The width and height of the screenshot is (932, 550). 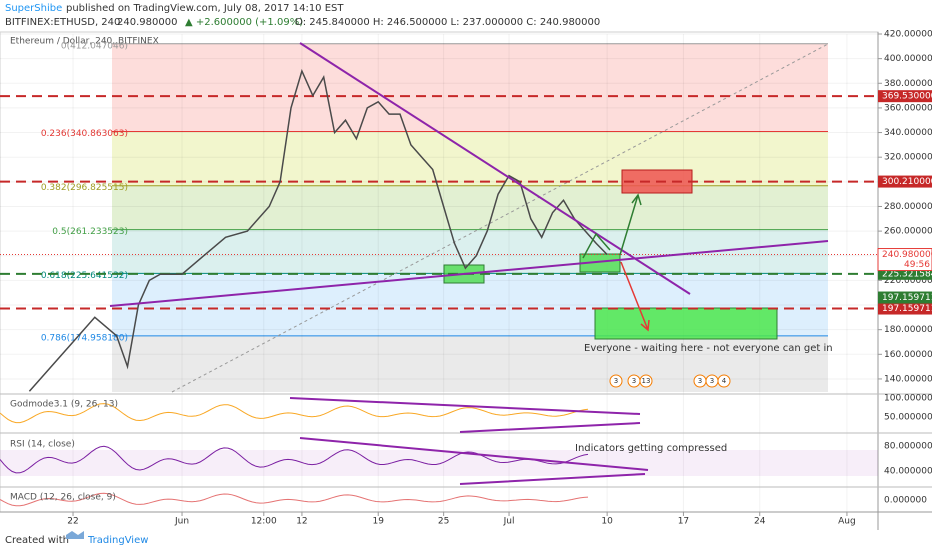 What do you see at coordinates (33, 8) in the screenshot?
I see `publisher: SuperShibe` at bounding box center [33, 8].